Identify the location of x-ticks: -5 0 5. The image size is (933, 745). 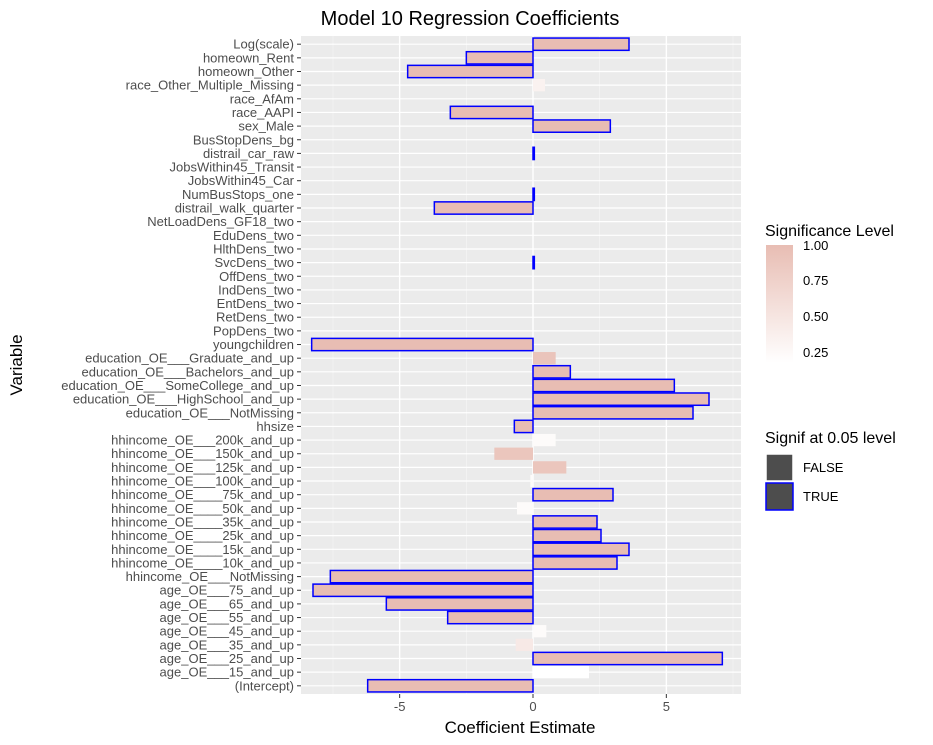
(532, 704).